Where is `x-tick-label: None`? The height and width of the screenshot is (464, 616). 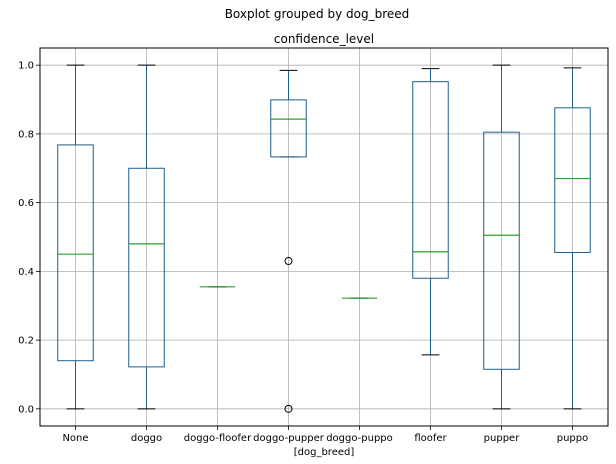 x-tick-label: None is located at coordinates (75, 438).